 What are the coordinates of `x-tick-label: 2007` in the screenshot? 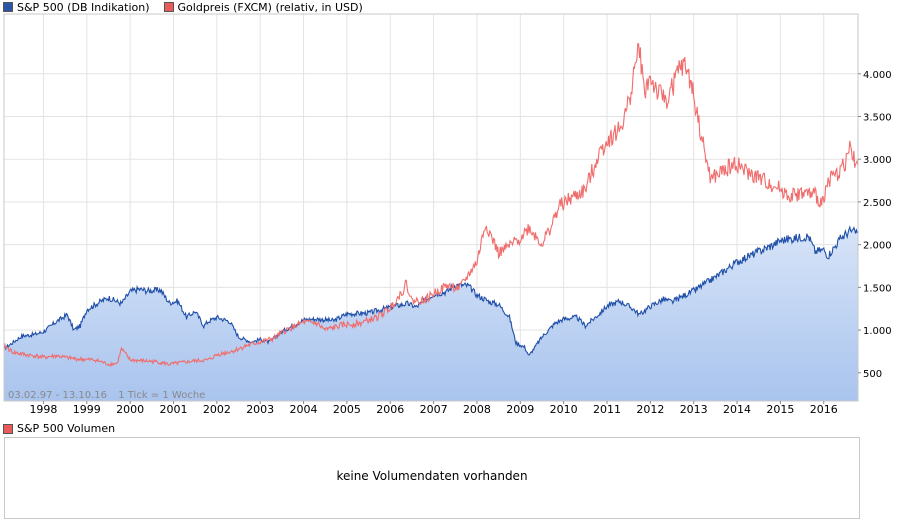 It's located at (434, 409).